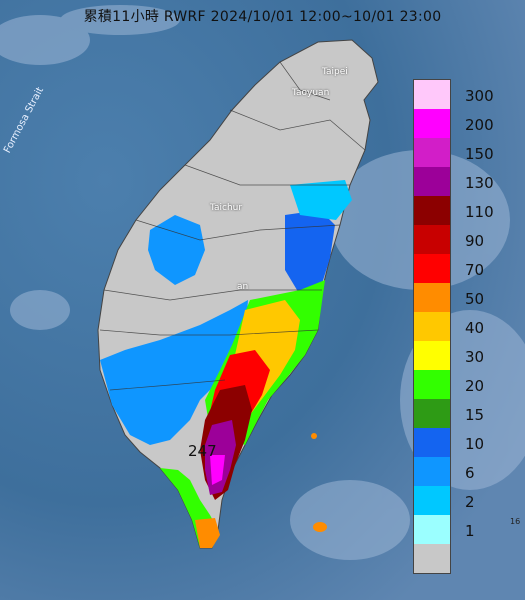 The image size is (525, 600). What do you see at coordinates (479, 154) in the screenshot?
I see `legend-tick-label: 150` at bounding box center [479, 154].